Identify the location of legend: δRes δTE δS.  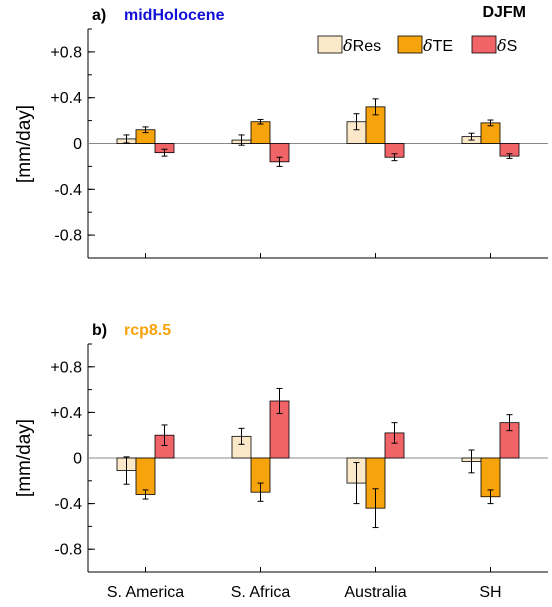
(417, 45).